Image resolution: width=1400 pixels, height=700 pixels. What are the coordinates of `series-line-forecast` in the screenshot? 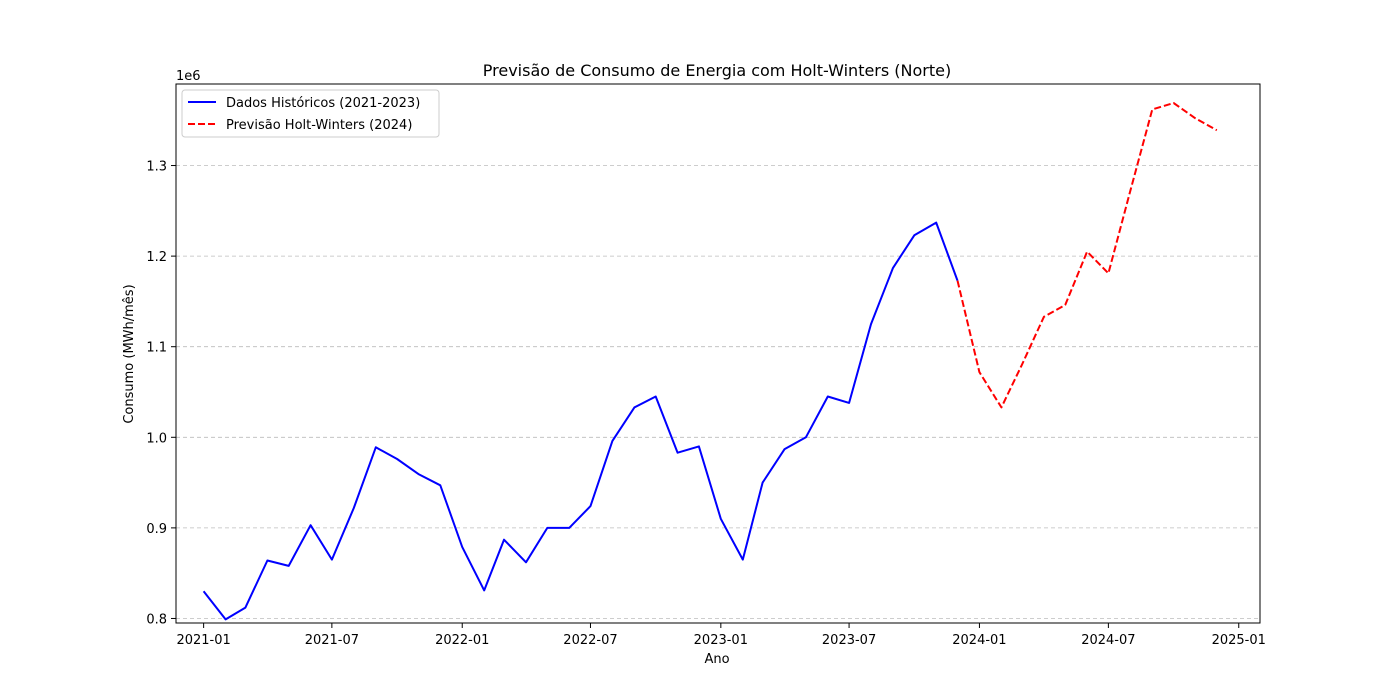 It's located at (1087, 255).